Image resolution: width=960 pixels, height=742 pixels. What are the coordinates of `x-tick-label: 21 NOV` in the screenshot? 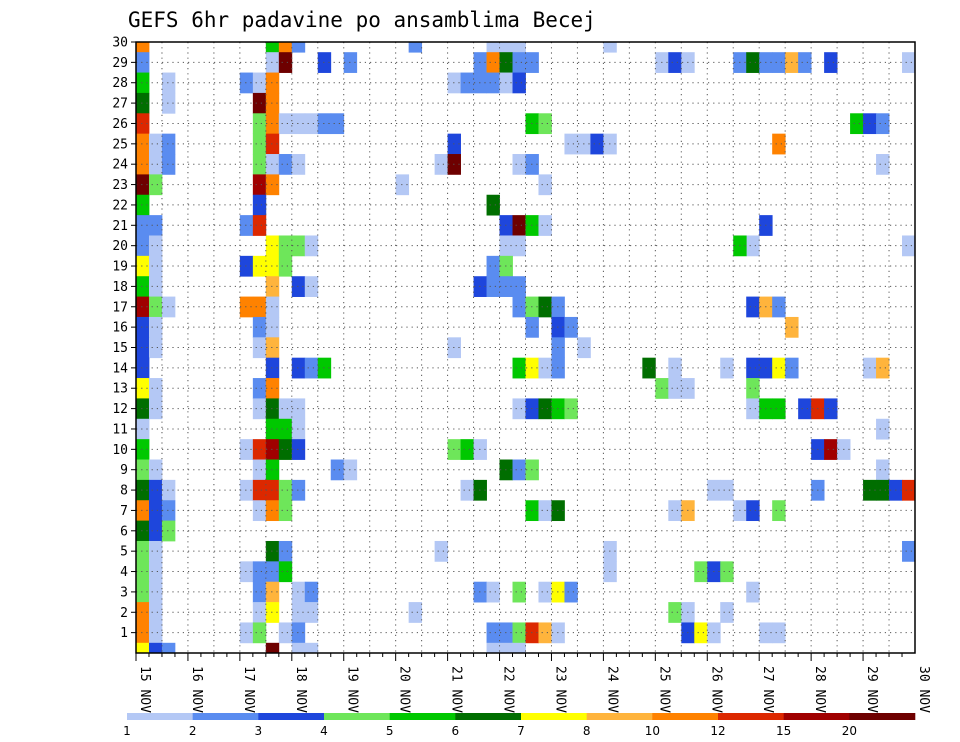 It's located at (456, 689).